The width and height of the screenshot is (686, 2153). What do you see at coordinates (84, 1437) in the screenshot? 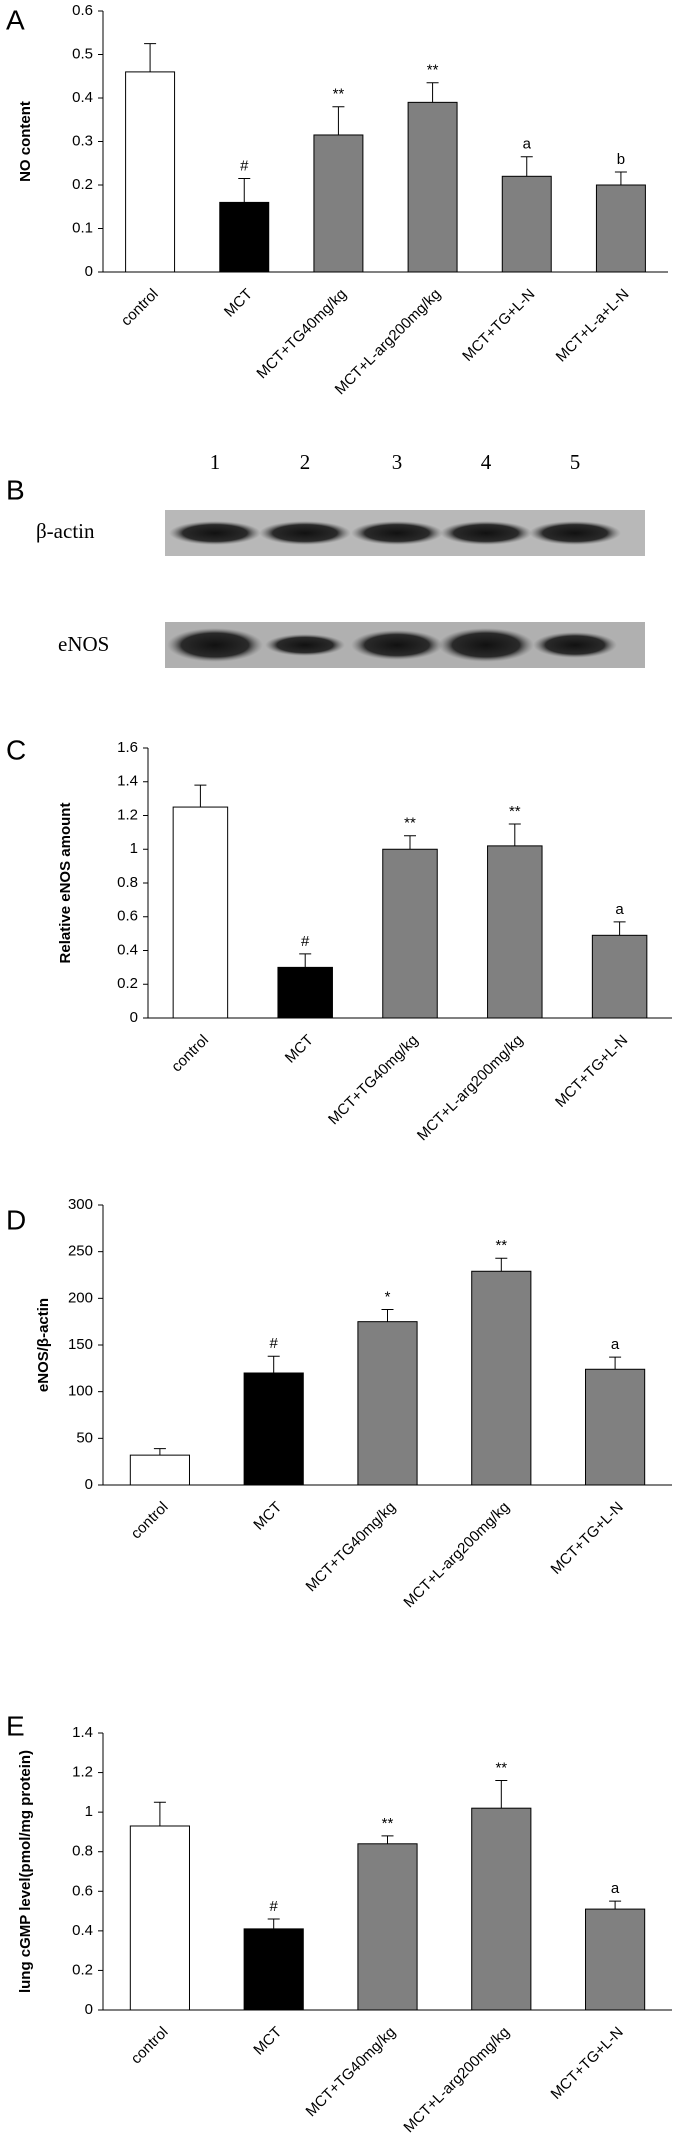
I see `y-tick-label: 50` at bounding box center [84, 1437].